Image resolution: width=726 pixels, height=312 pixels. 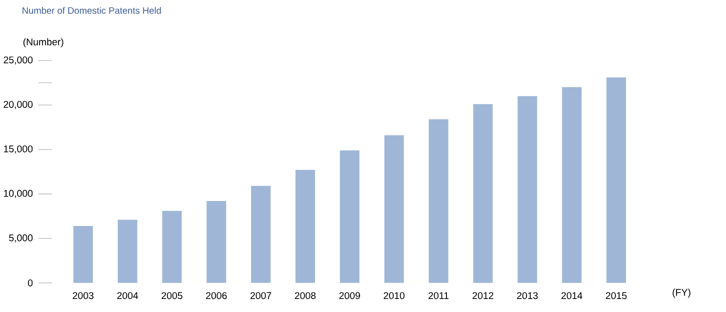 What do you see at coordinates (91, 10) in the screenshot?
I see `chart-title: Number of Domestic Patents Held` at bounding box center [91, 10].